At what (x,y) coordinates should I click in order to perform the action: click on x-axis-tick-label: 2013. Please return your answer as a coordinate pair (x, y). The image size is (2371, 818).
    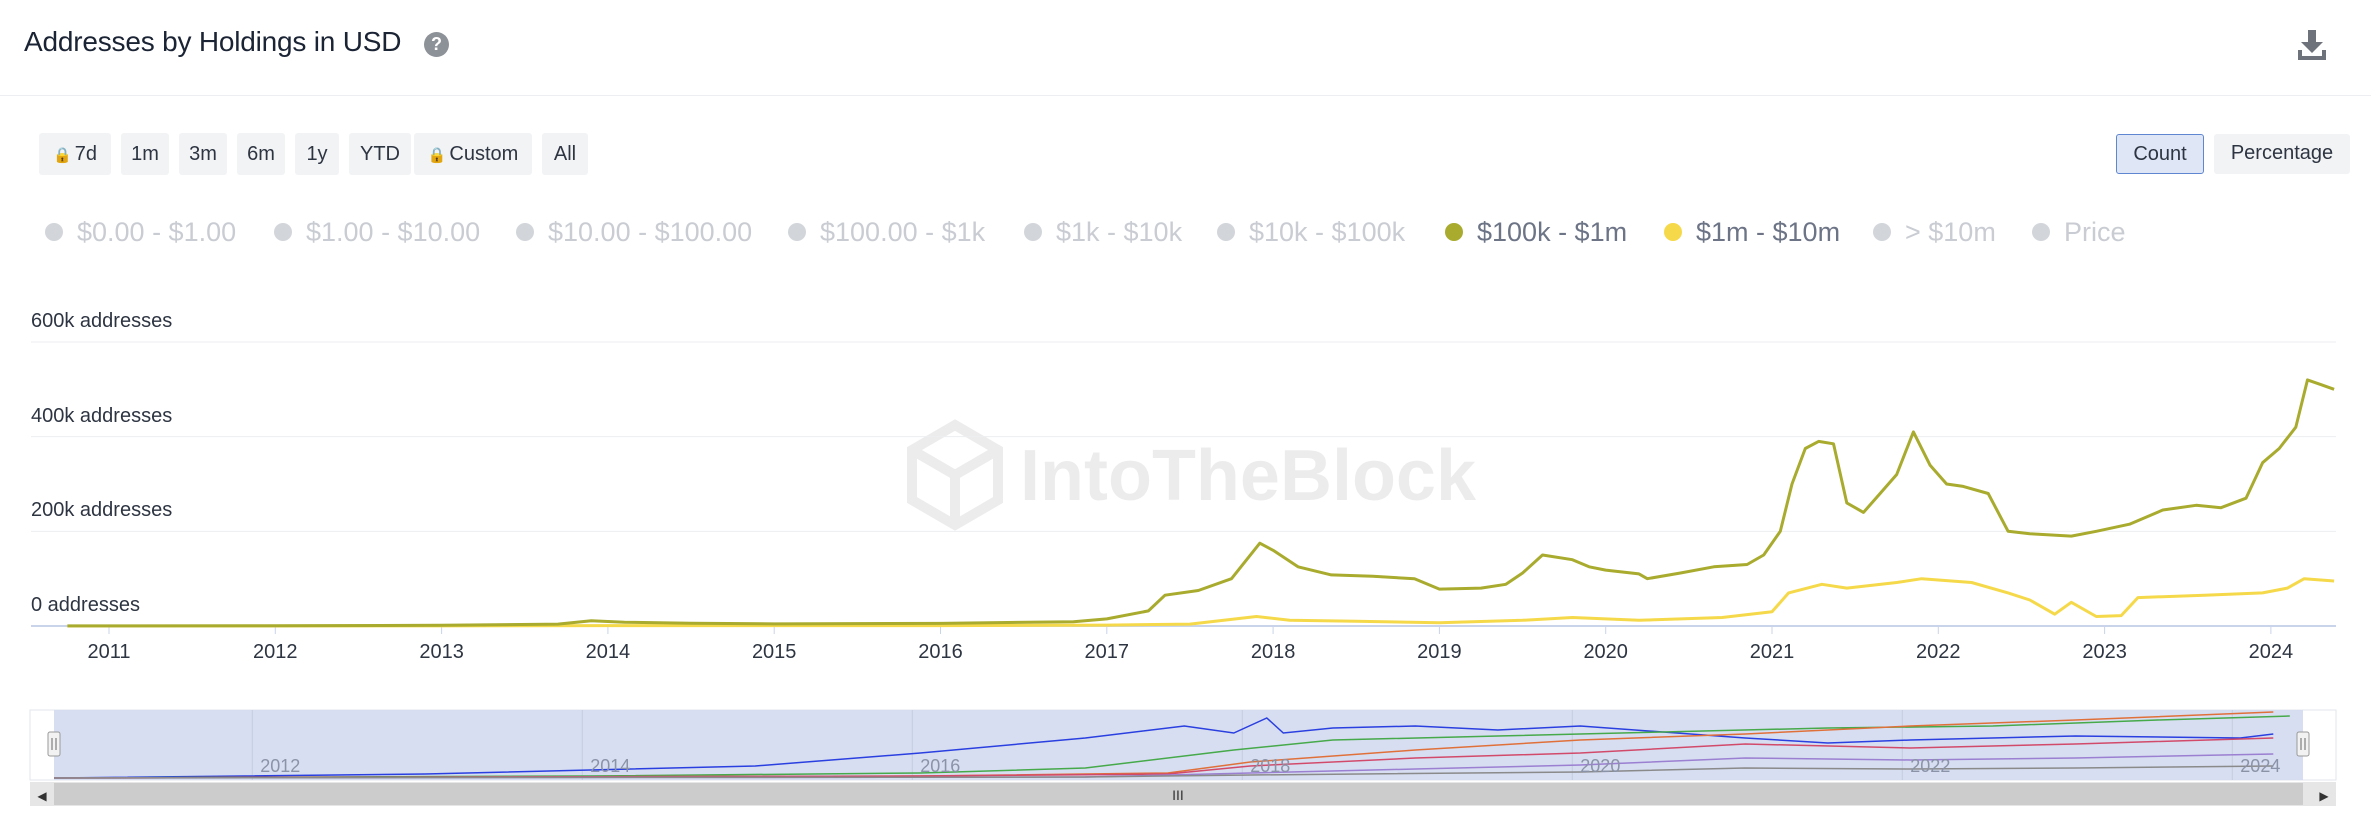
    Looking at the image, I should click on (441, 652).